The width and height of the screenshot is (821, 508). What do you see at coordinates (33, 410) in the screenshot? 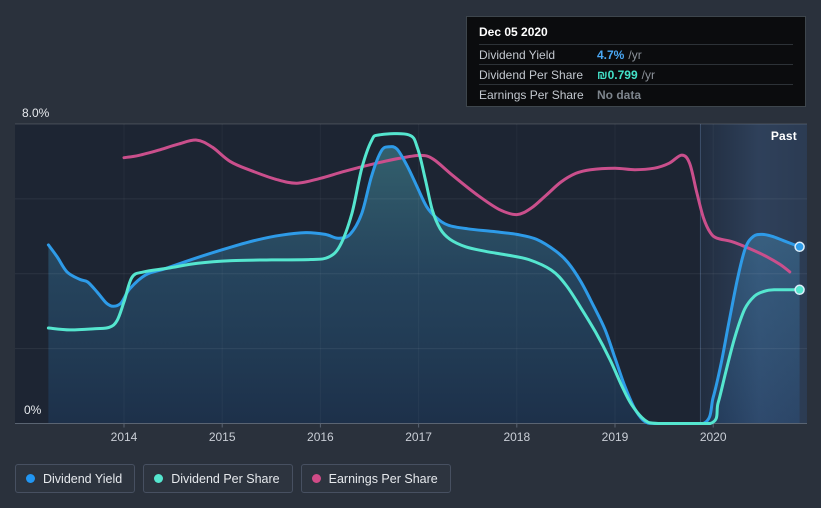
I see `y-axis-label-bottom: 0%` at bounding box center [33, 410].